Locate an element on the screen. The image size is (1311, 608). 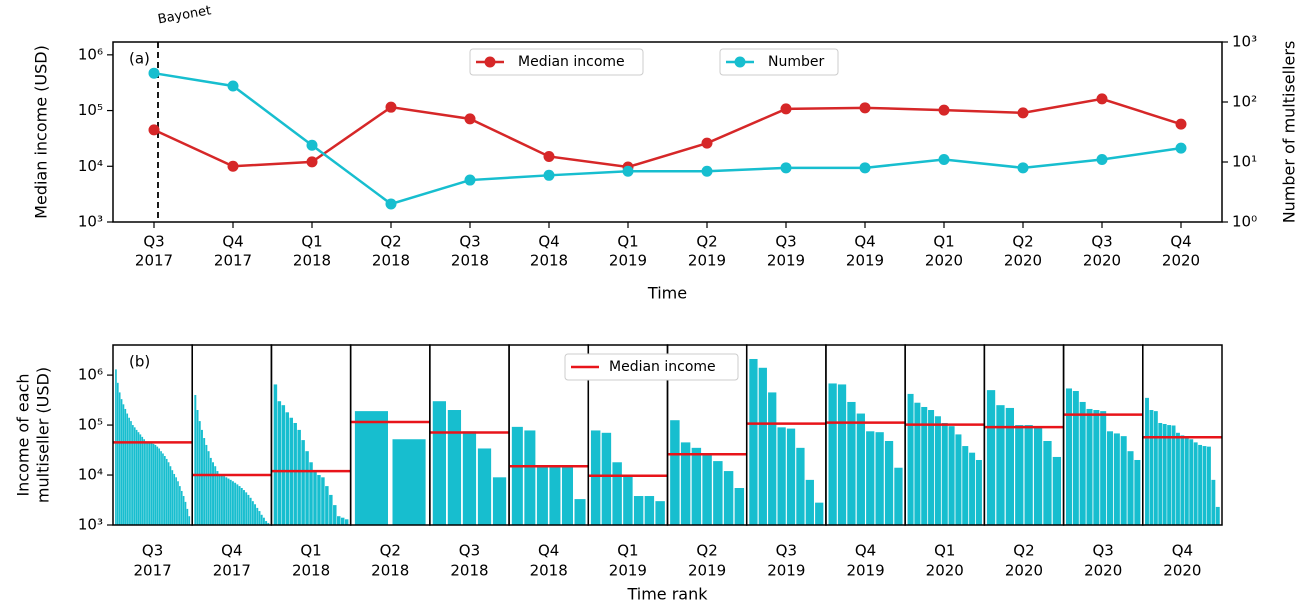
y-tick-label: 10² is located at coordinates (1244, 102).